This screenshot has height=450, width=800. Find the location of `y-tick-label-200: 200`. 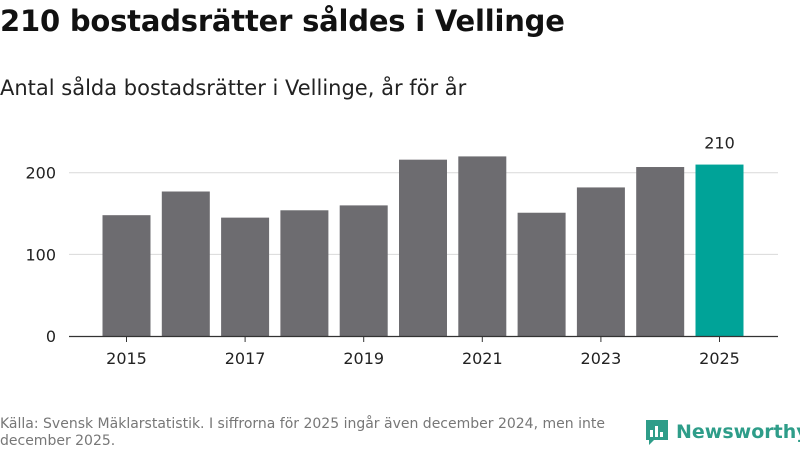

y-tick-label-200: 200 is located at coordinates (40, 173).